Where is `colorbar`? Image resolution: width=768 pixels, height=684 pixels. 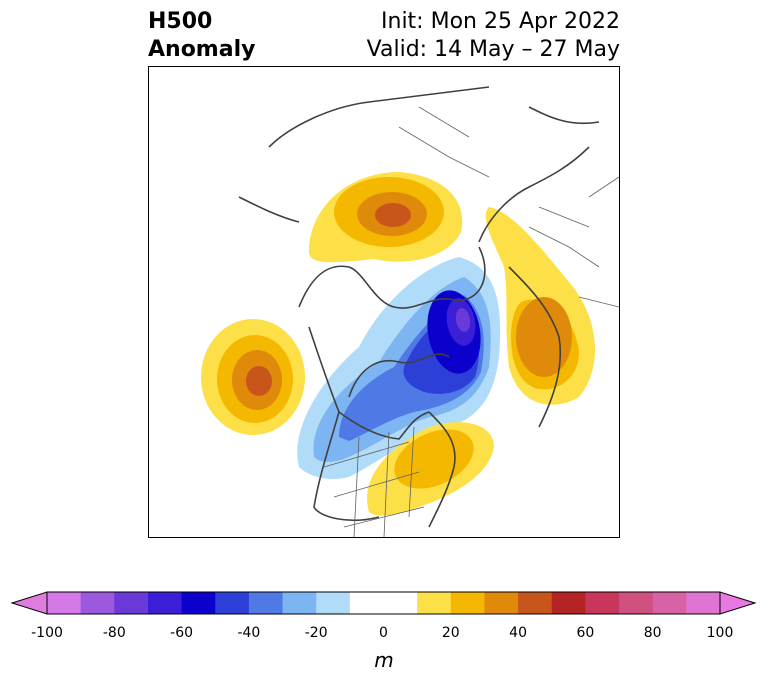 colorbar is located at coordinates (383, 603).